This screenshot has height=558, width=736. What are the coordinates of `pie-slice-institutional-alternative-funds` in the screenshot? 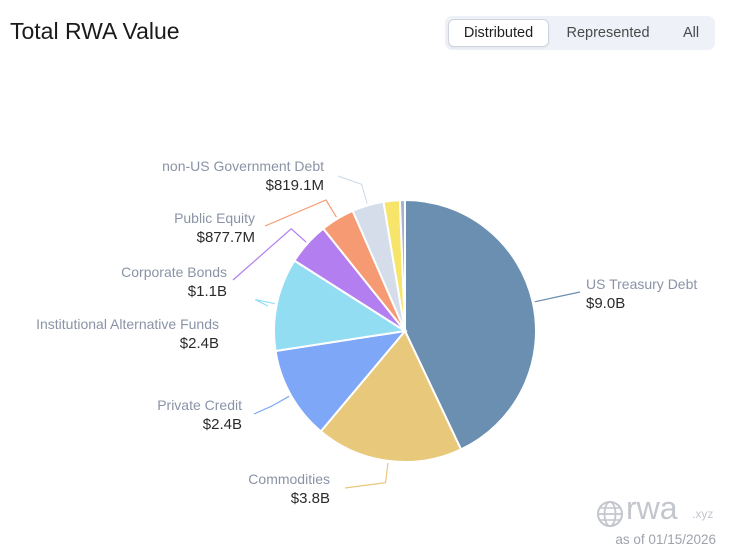 It's located at (340, 306).